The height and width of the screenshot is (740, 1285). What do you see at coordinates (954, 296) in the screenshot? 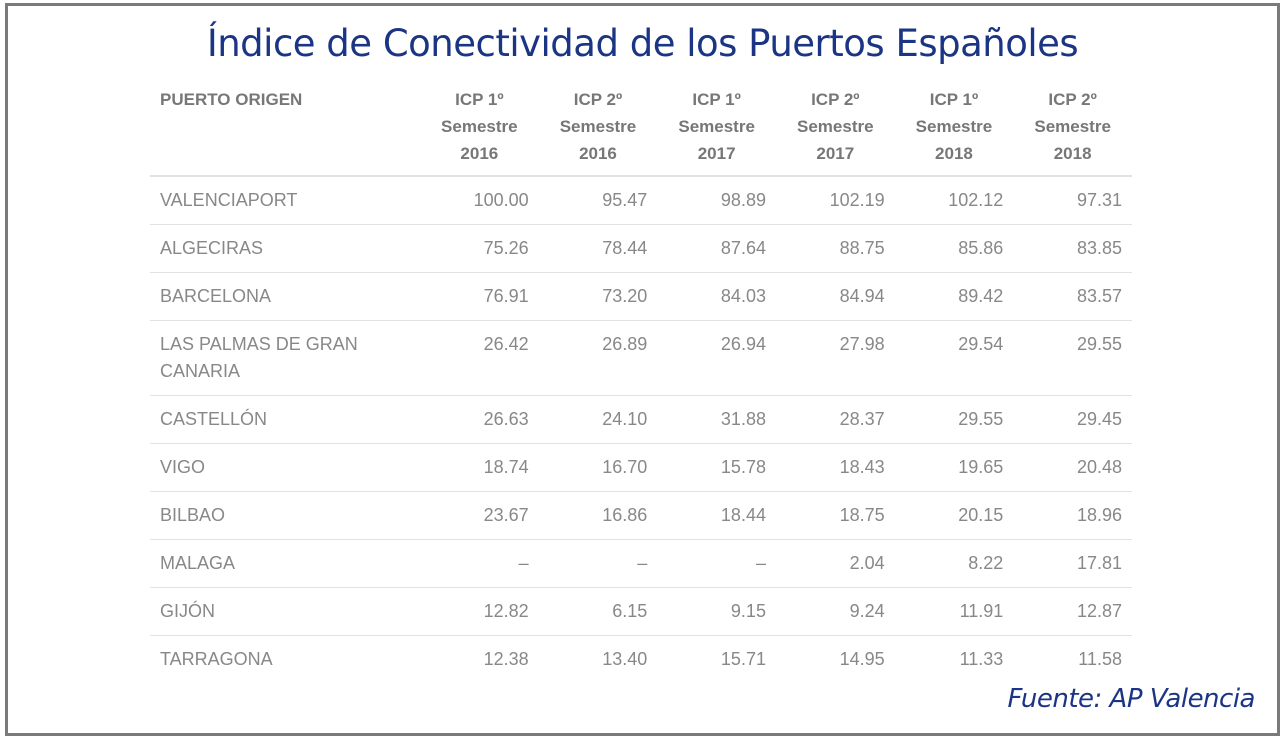
I see `icp-value-cell: 89.42` at bounding box center [954, 296].